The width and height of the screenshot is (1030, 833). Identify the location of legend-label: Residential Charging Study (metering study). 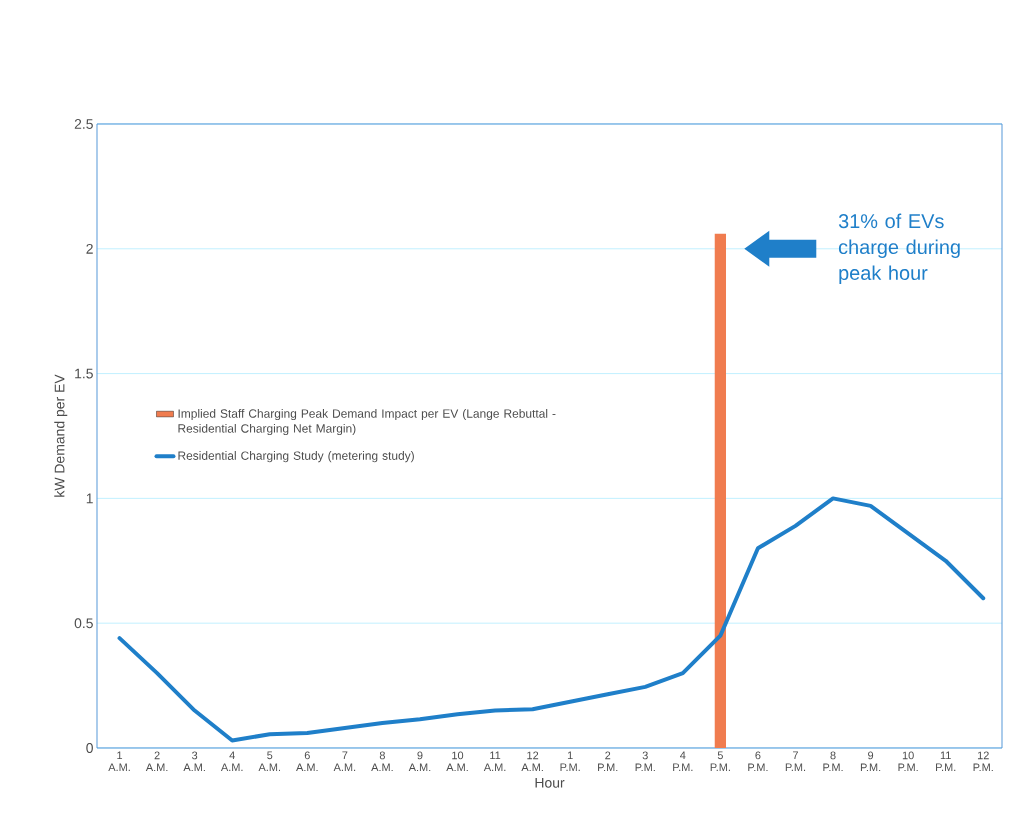
(296, 457).